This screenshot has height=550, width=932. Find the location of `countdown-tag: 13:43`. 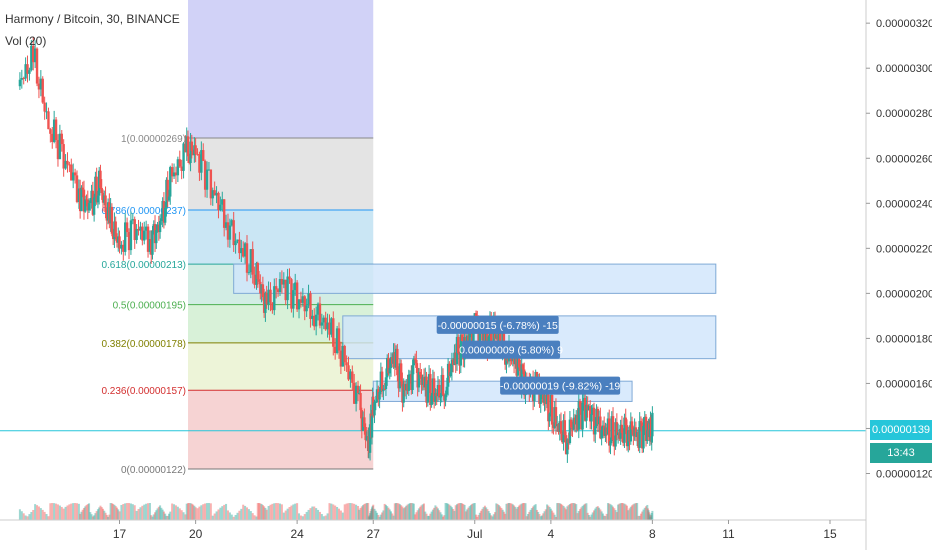

countdown-tag: 13:43 is located at coordinates (901, 453).